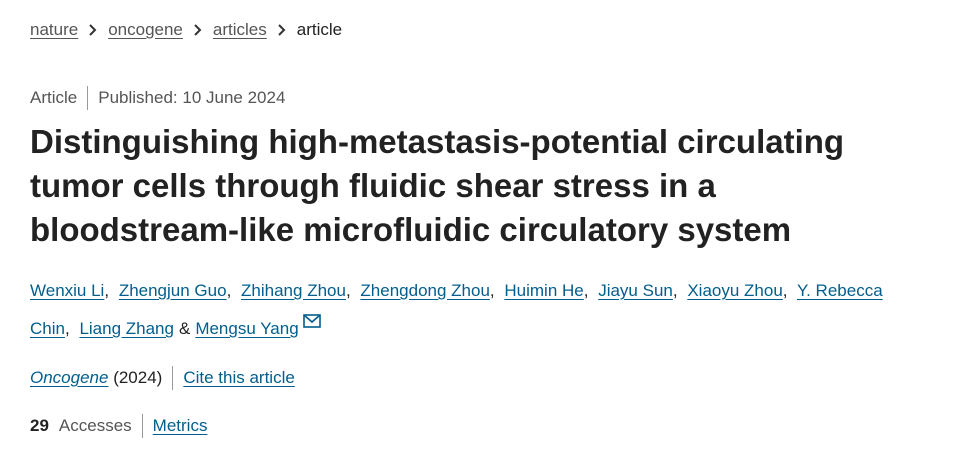 The image size is (955, 458). I want to click on access-label: Accesses, so click(95, 425).